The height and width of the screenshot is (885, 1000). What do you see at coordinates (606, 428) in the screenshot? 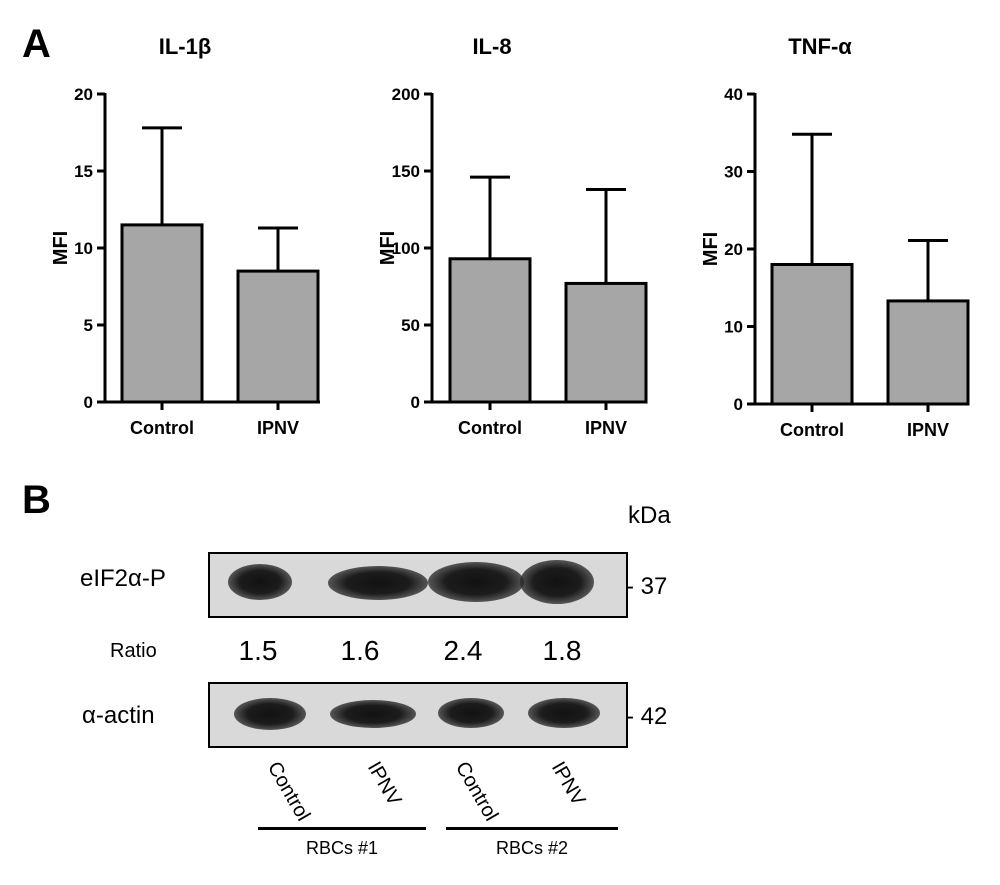
I see `category-label-il8-ipnv: IPNV` at bounding box center [606, 428].